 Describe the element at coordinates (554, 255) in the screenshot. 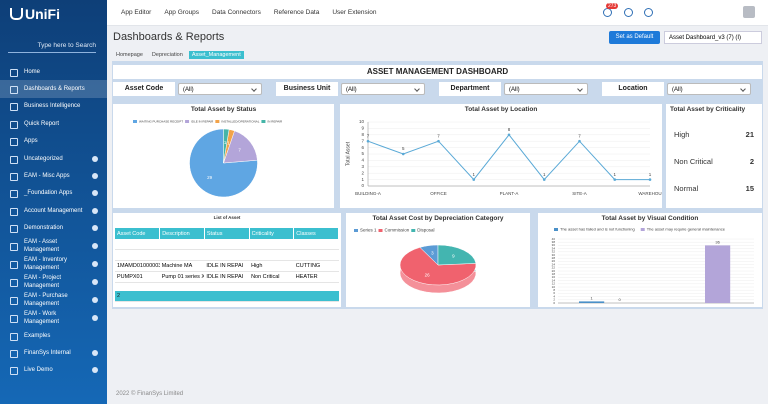

I see `y-tick-label: 30` at that location.